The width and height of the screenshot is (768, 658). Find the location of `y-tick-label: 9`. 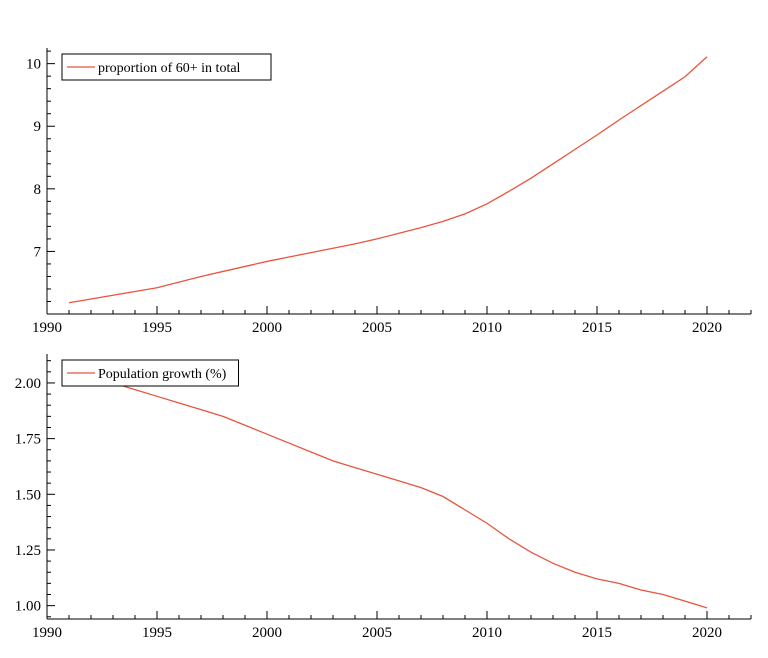

y-tick-label: 9 is located at coordinates (38, 127).